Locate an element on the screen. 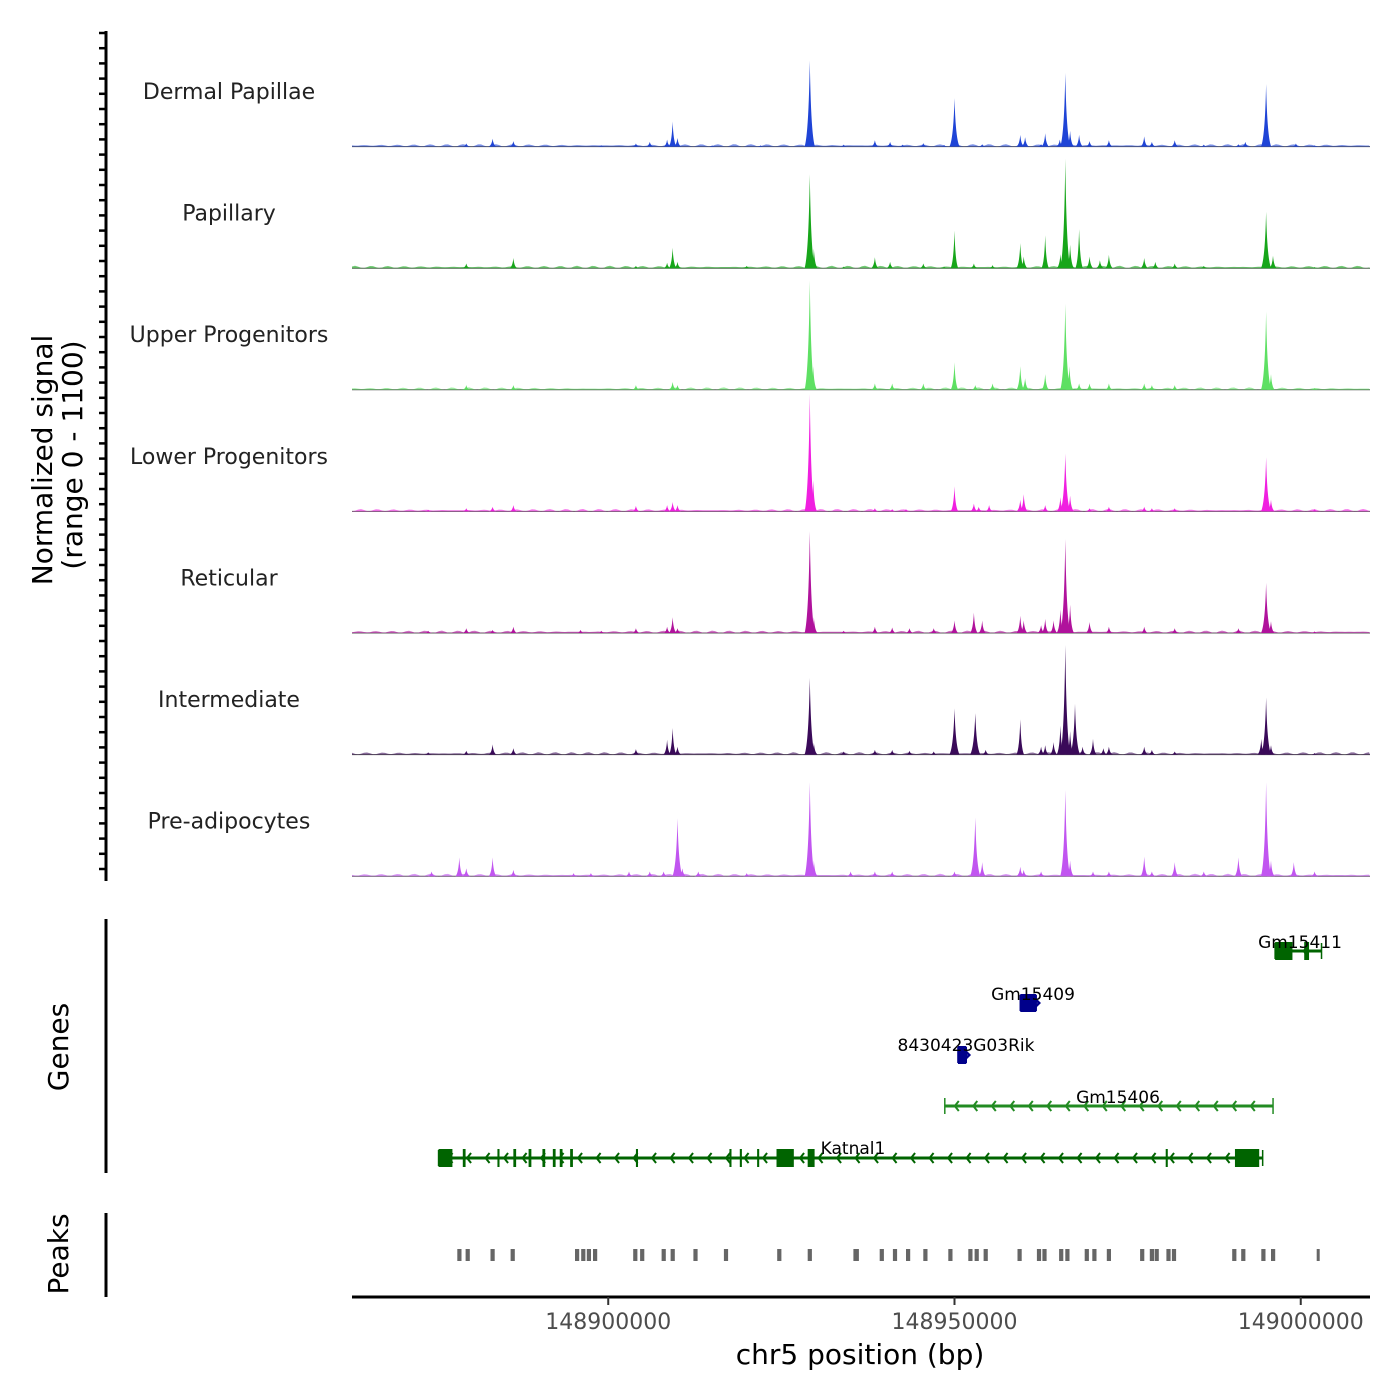  track-label: Papillary is located at coordinates (229, 214).